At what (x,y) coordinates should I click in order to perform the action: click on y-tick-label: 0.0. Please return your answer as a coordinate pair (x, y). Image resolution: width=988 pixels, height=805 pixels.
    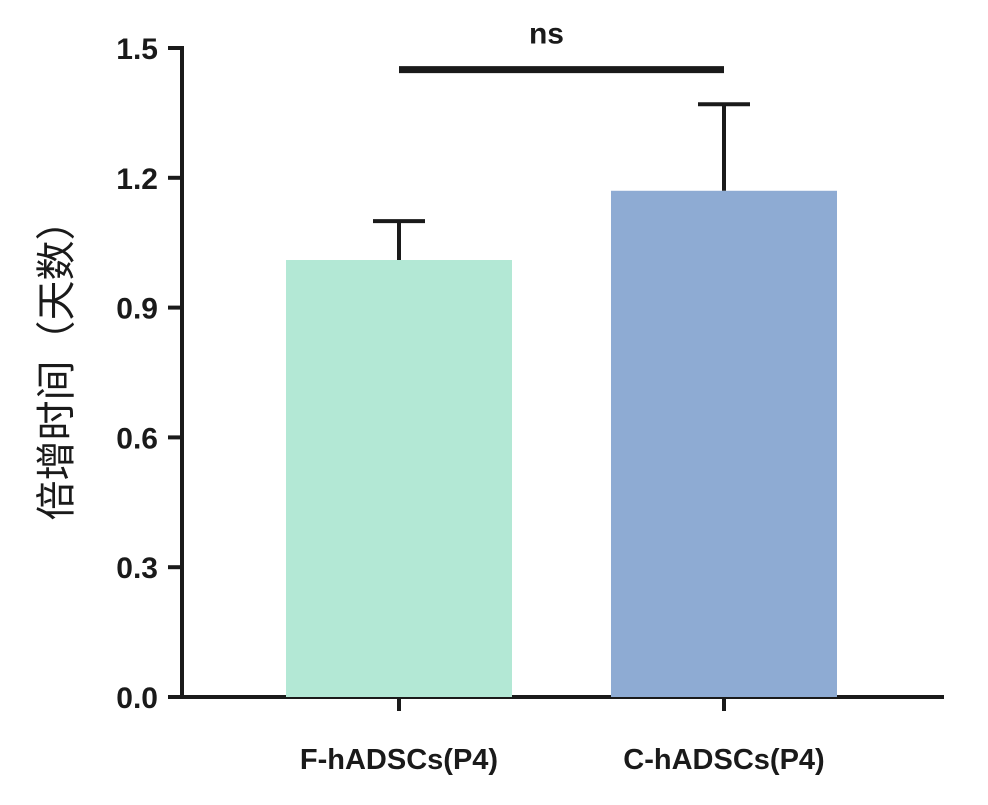
    Looking at the image, I should click on (137, 698).